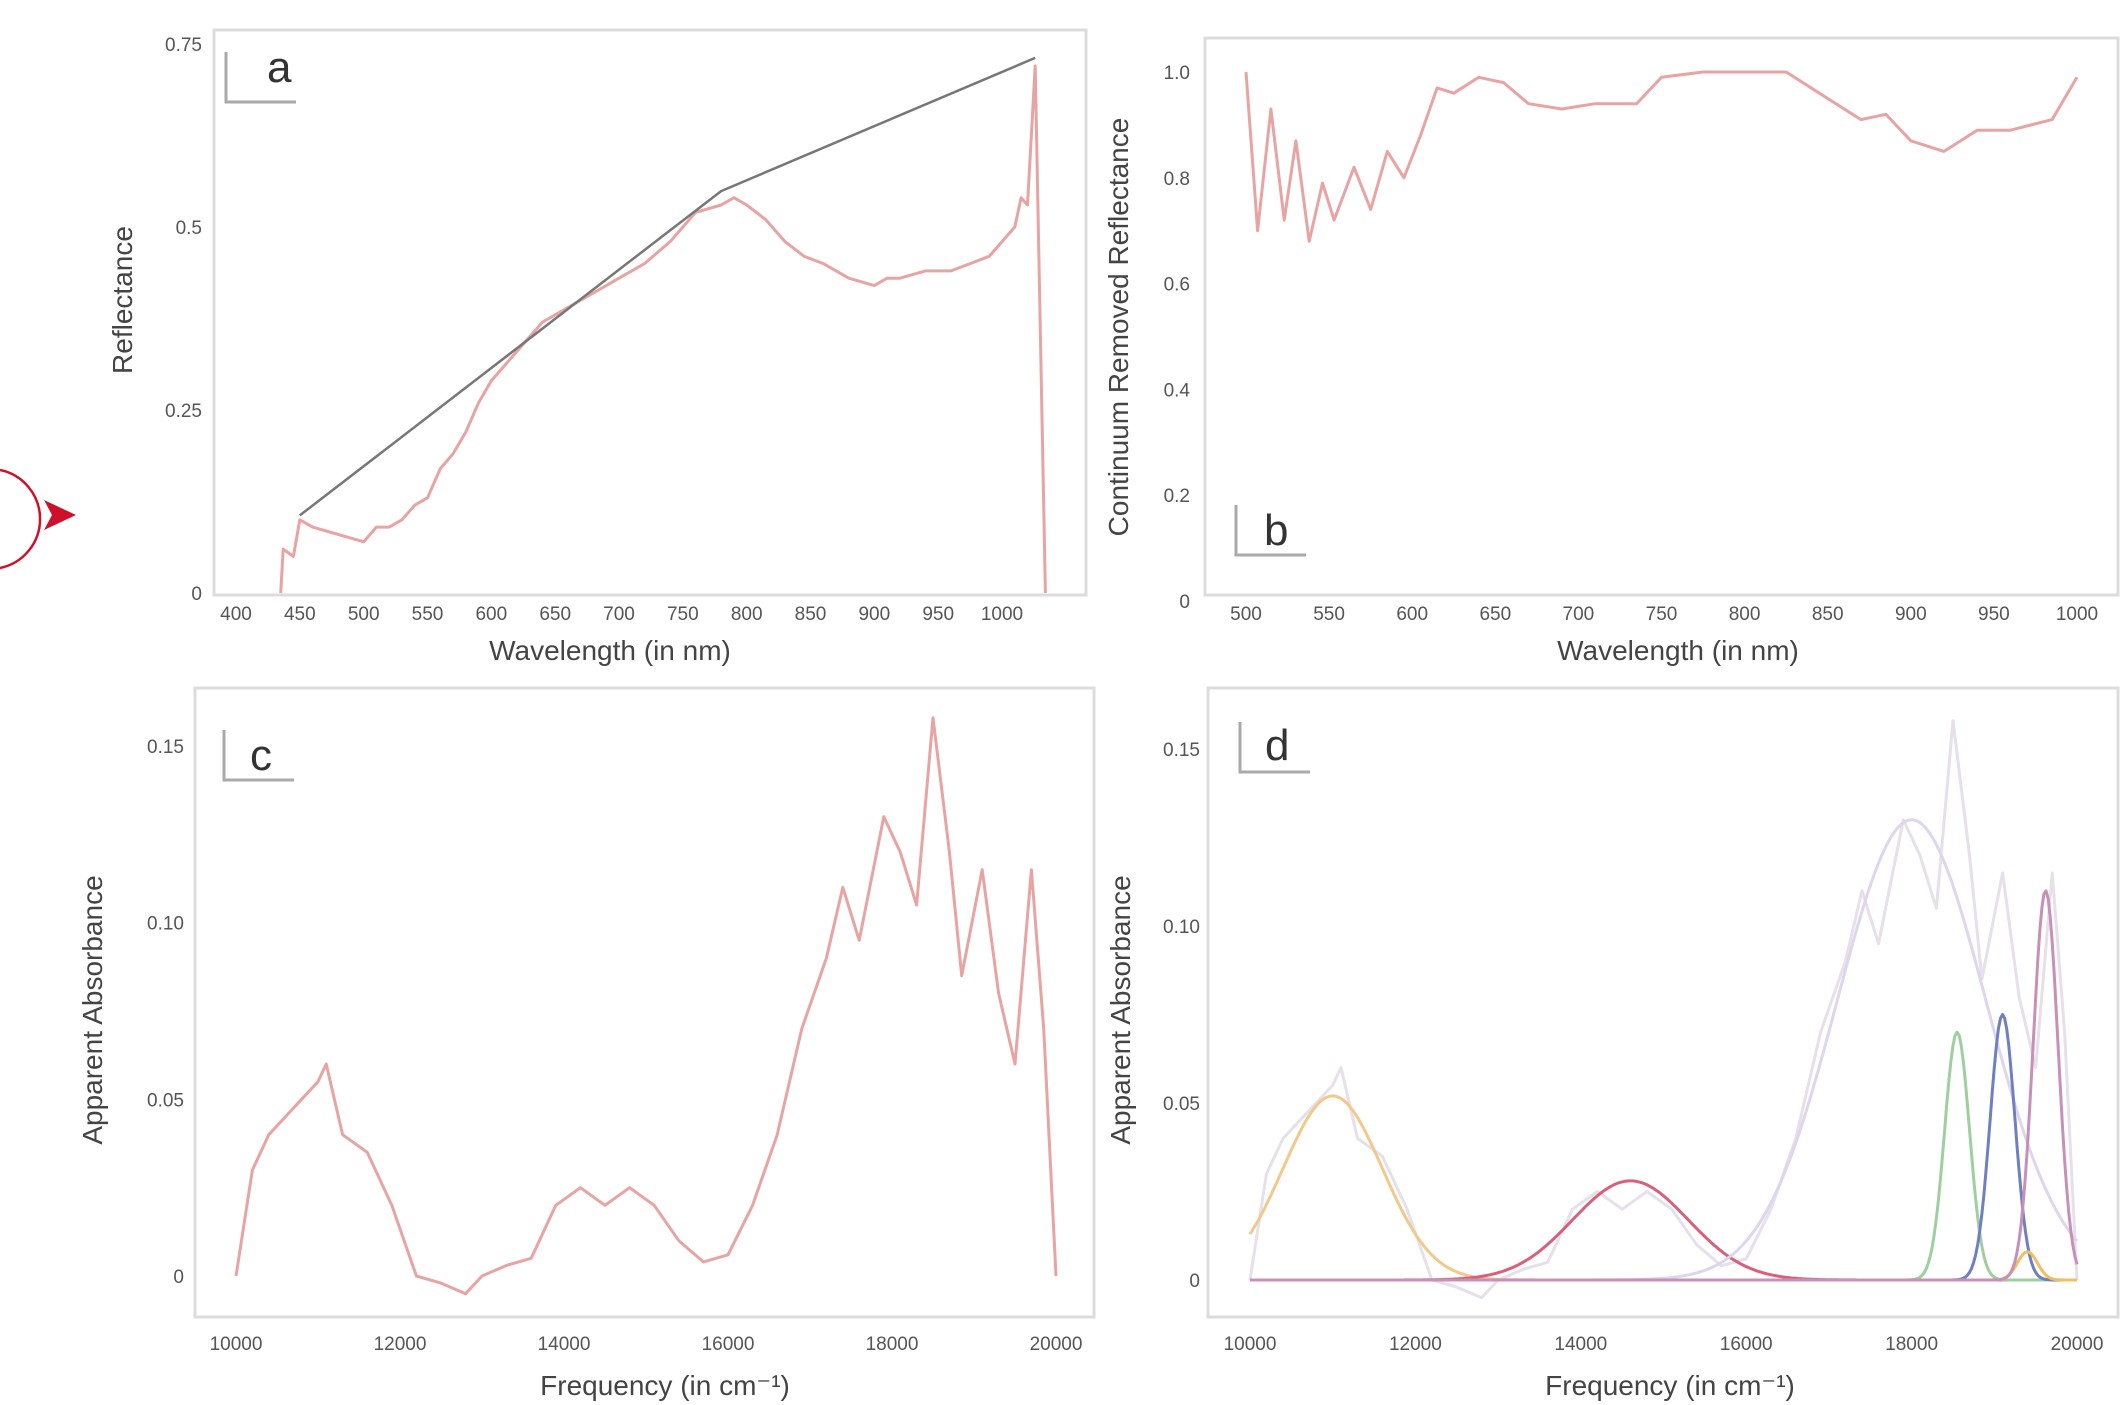 The height and width of the screenshot is (1405, 2125). What do you see at coordinates (1118, 327) in the screenshot?
I see `y-axis-title: Continuum Removed Reflectance` at bounding box center [1118, 327].